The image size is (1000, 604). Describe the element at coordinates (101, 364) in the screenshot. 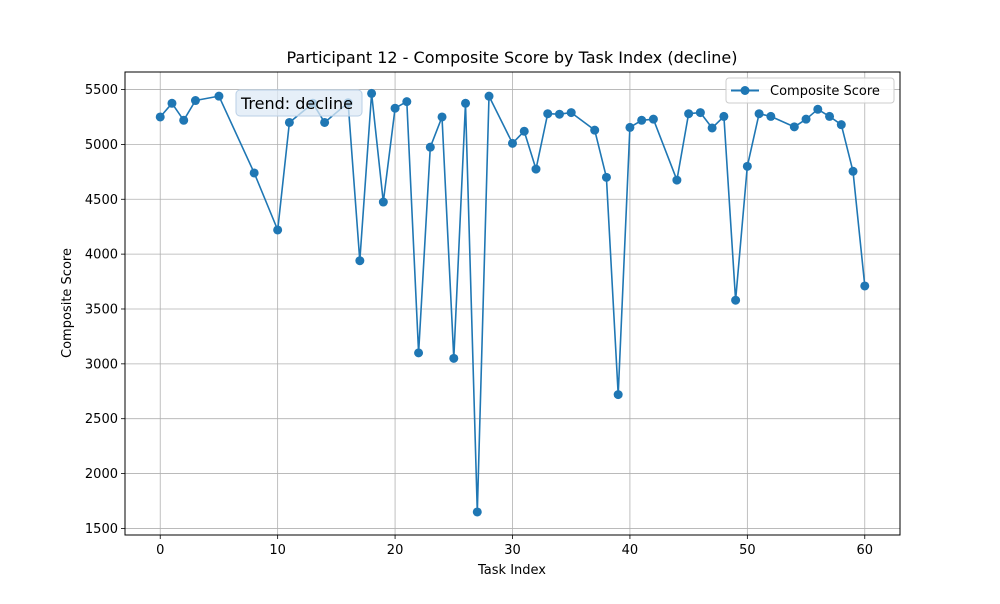

I see `y-tick-label: 3000` at that location.